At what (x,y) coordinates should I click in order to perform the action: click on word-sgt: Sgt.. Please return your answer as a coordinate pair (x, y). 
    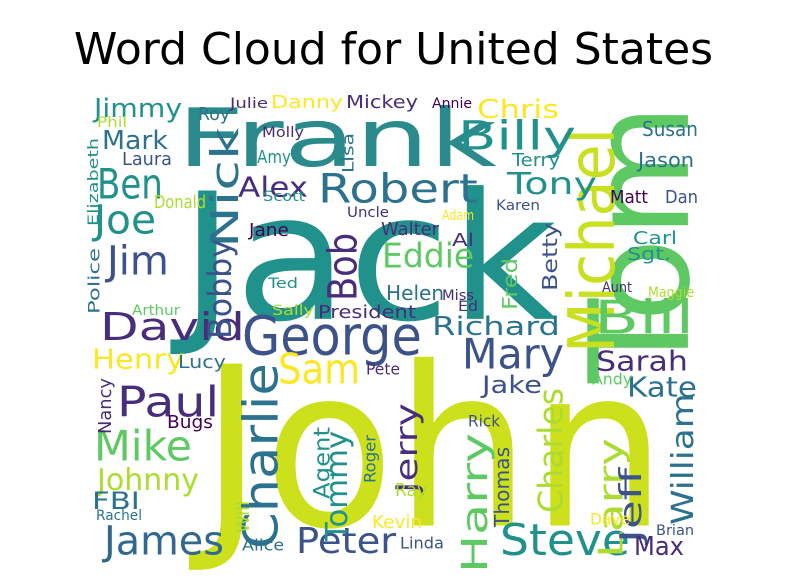
    Looking at the image, I should click on (649, 254).